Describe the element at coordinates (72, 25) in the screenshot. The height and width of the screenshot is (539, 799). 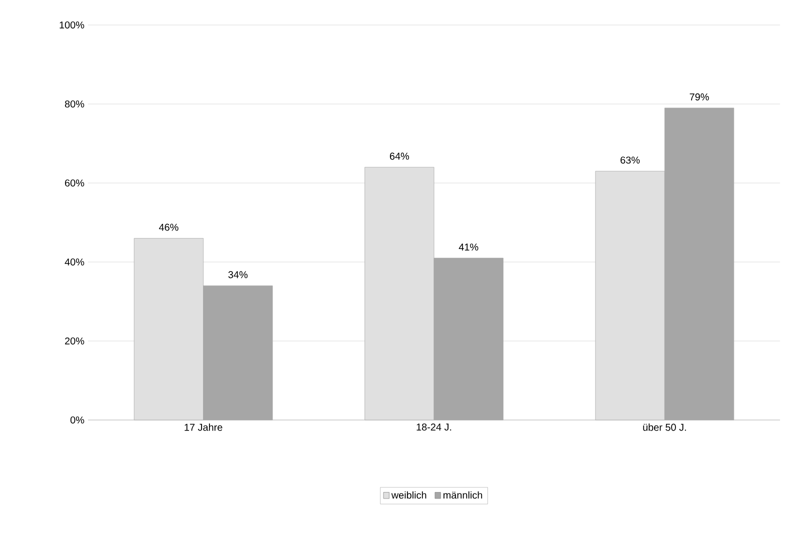
I see `y-tick-label: 100%` at that location.